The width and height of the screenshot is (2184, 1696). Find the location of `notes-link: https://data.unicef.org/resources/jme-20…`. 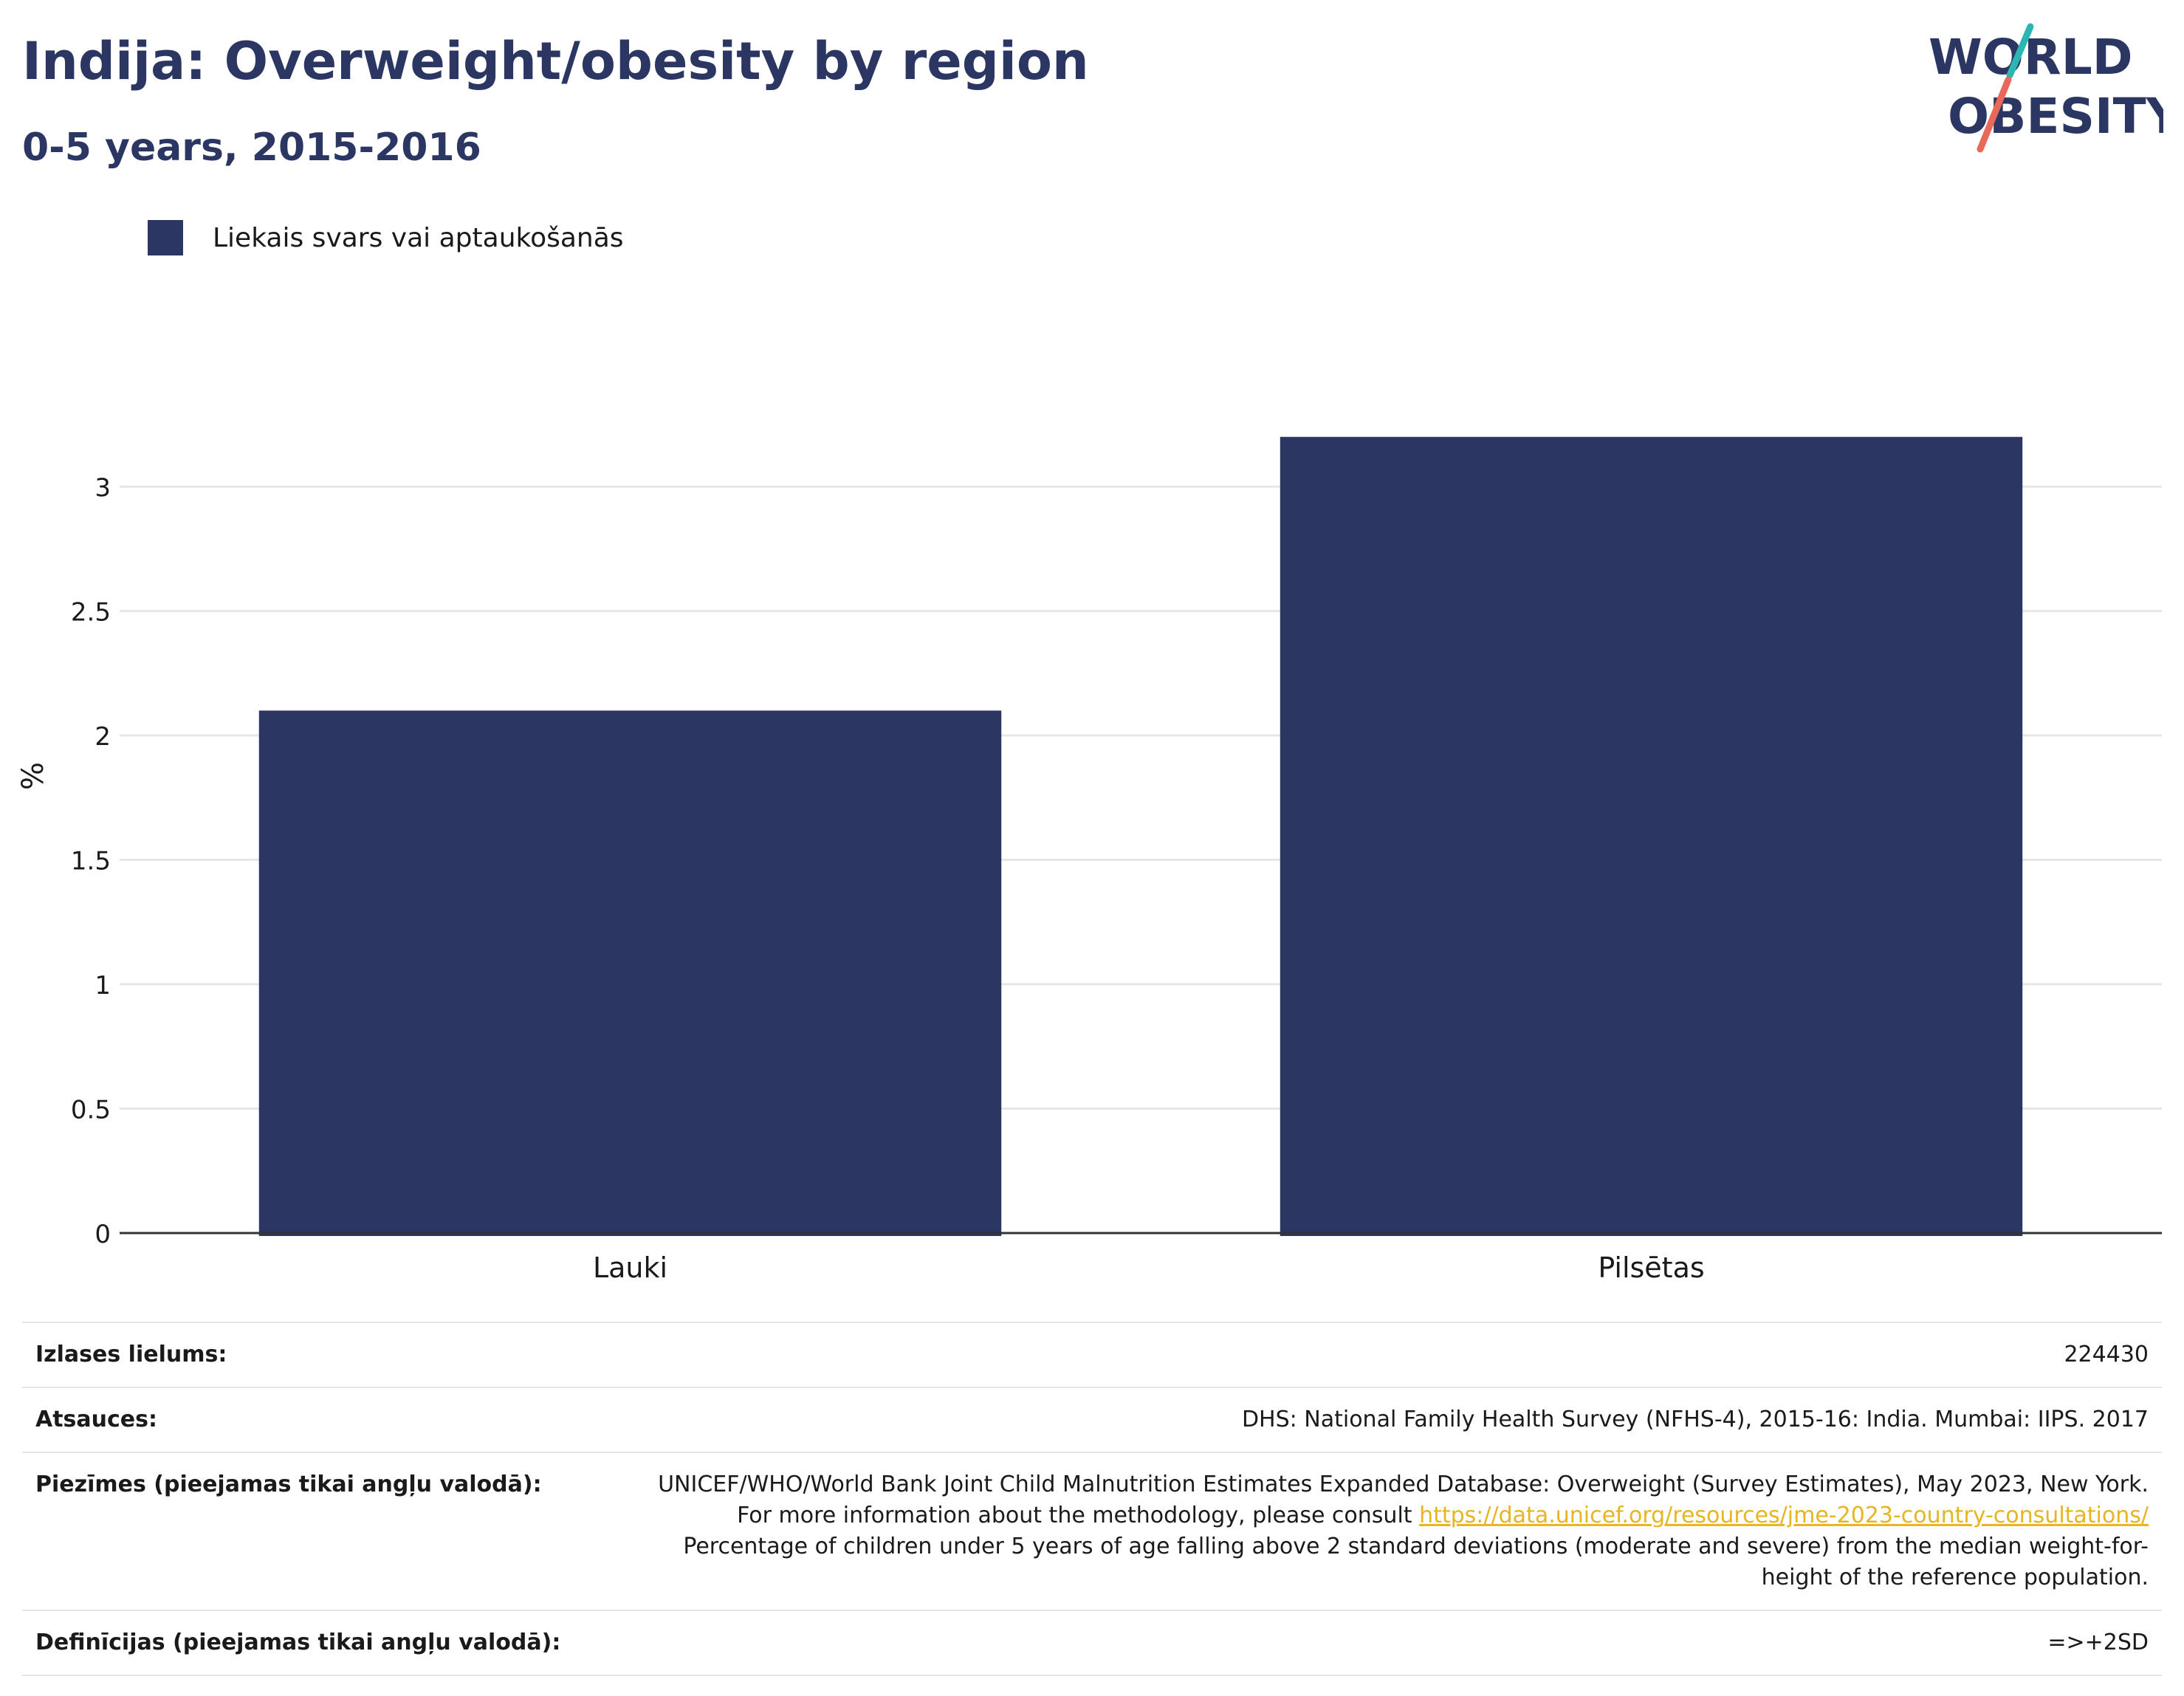

notes-link: https://data.unicef.org/resources/jme-20… is located at coordinates (1784, 1515).